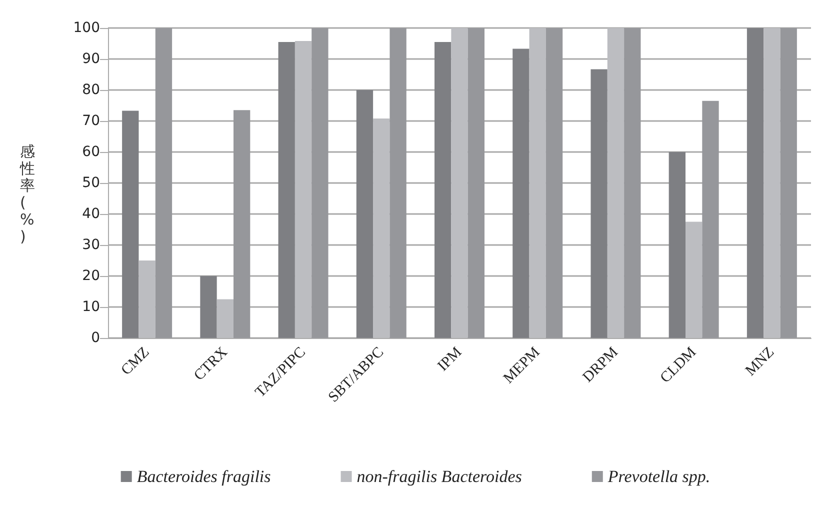 The width and height of the screenshot is (831, 506). What do you see at coordinates (91, 59) in the screenshot?
I see `y-tick-label: 90` at bounding box center [91, 59].